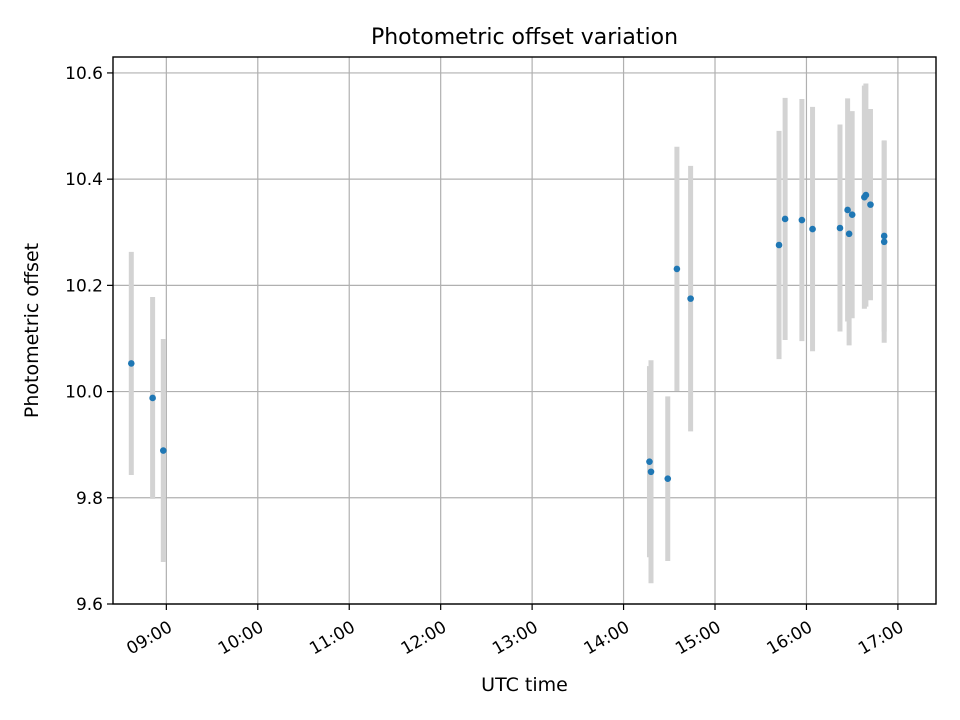 The image size is (960, 720). What do you see at coordinates (84, 180) in the screenshot?
I see `y-tick-label: 10.4` at bounding box center [84, 180].